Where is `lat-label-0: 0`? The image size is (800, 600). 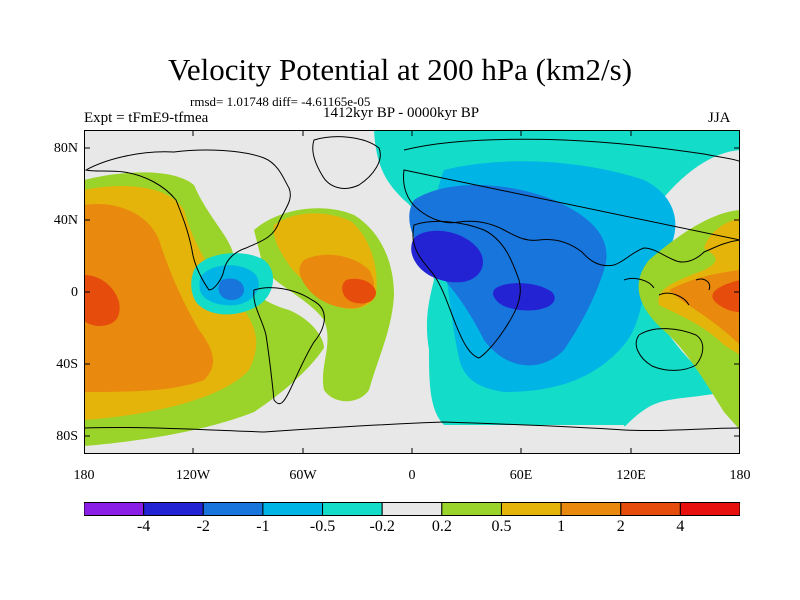 lat-label-0: 0 is located at coordinates (74, 292).